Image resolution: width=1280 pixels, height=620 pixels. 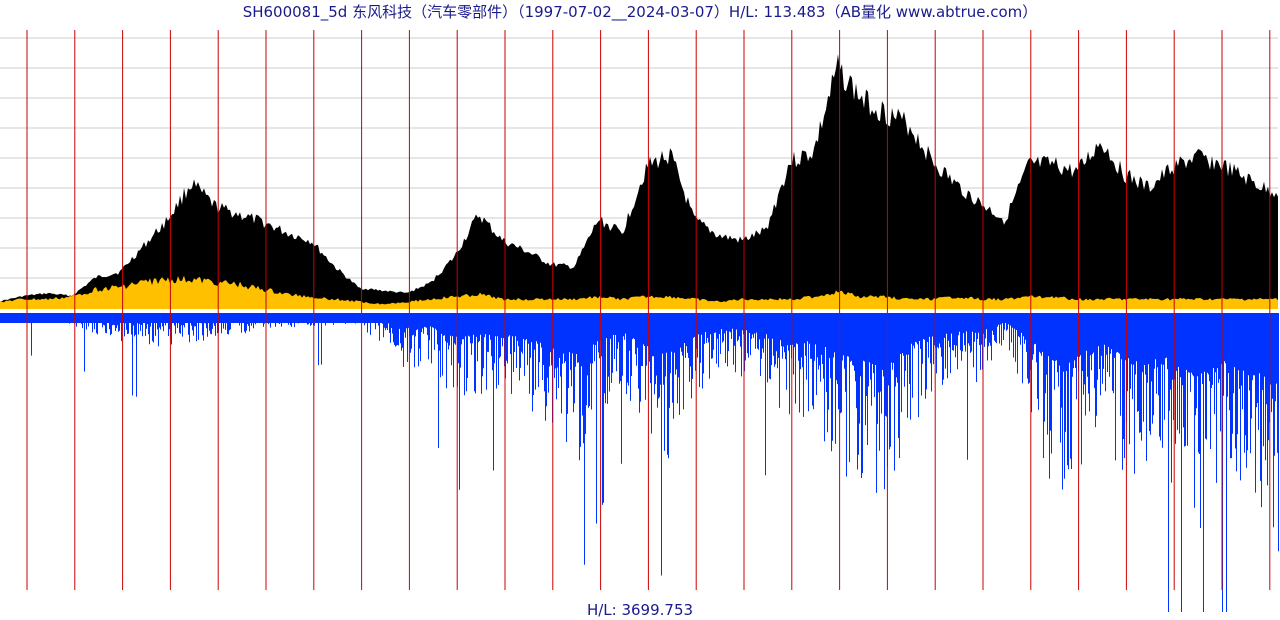 I want to click on average-area, so click(x=639, y=292).